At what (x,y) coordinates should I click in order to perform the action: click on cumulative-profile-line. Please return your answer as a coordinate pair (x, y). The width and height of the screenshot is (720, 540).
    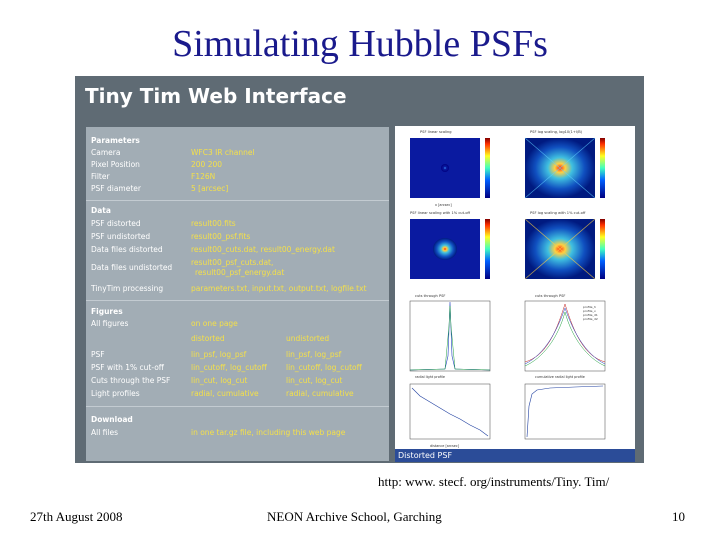
    Looking at the image, I should click on (565, 411).